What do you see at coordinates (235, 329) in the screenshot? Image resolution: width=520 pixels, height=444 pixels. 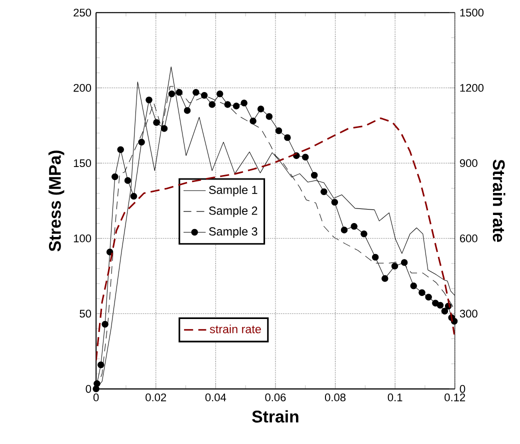 I see `legend-label: strain rate` at bounding box center [235, 329].